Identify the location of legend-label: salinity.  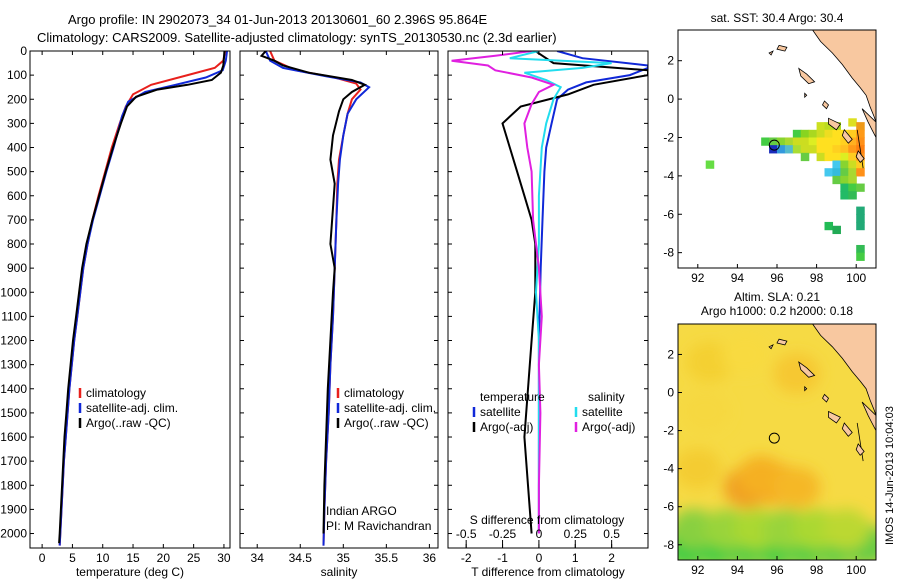
(606, 397).